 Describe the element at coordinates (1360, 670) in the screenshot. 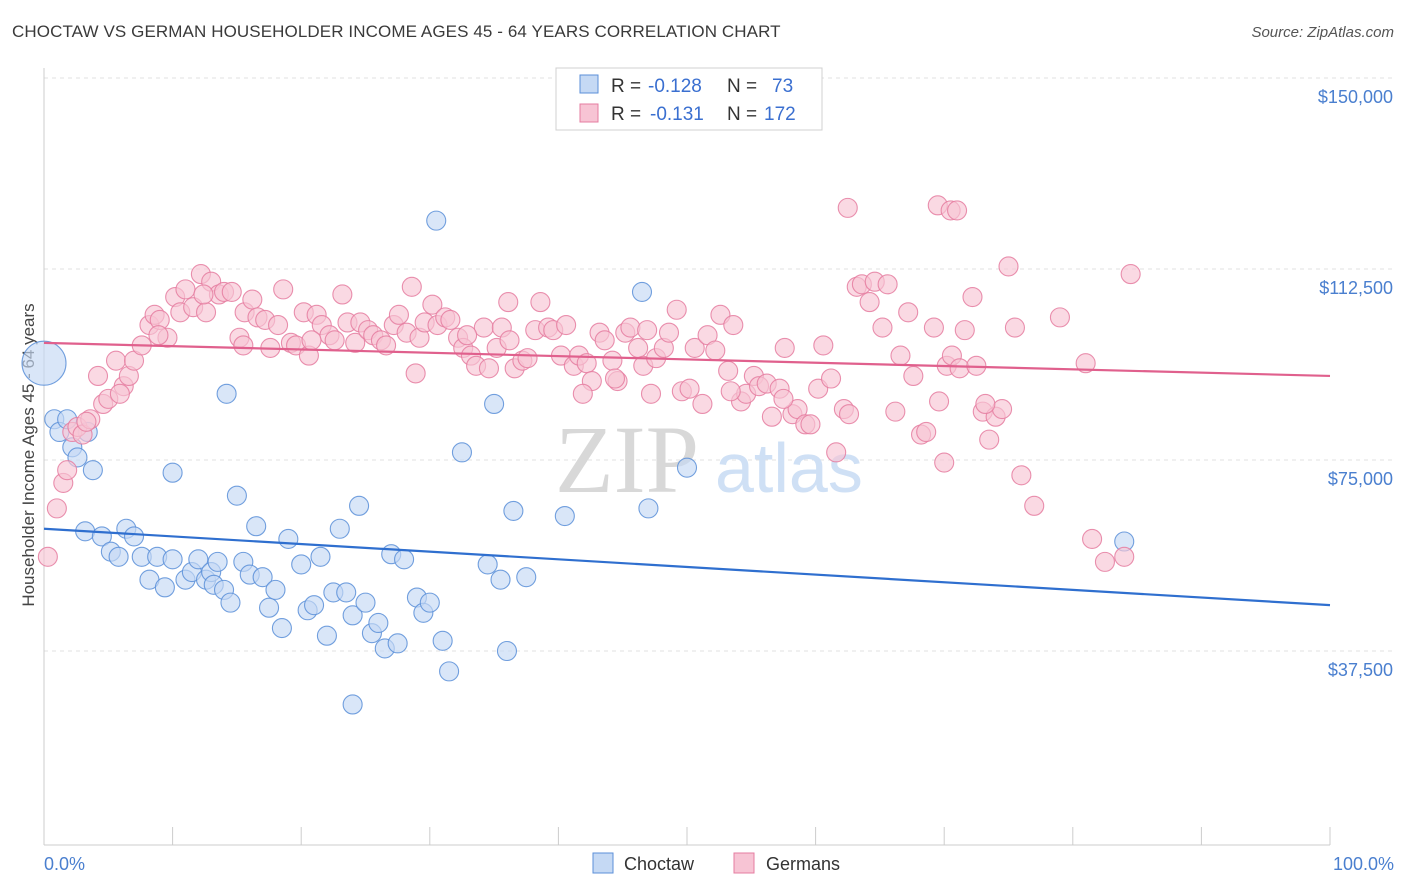

I see `y-tick-label-3: $37,500` at that location.